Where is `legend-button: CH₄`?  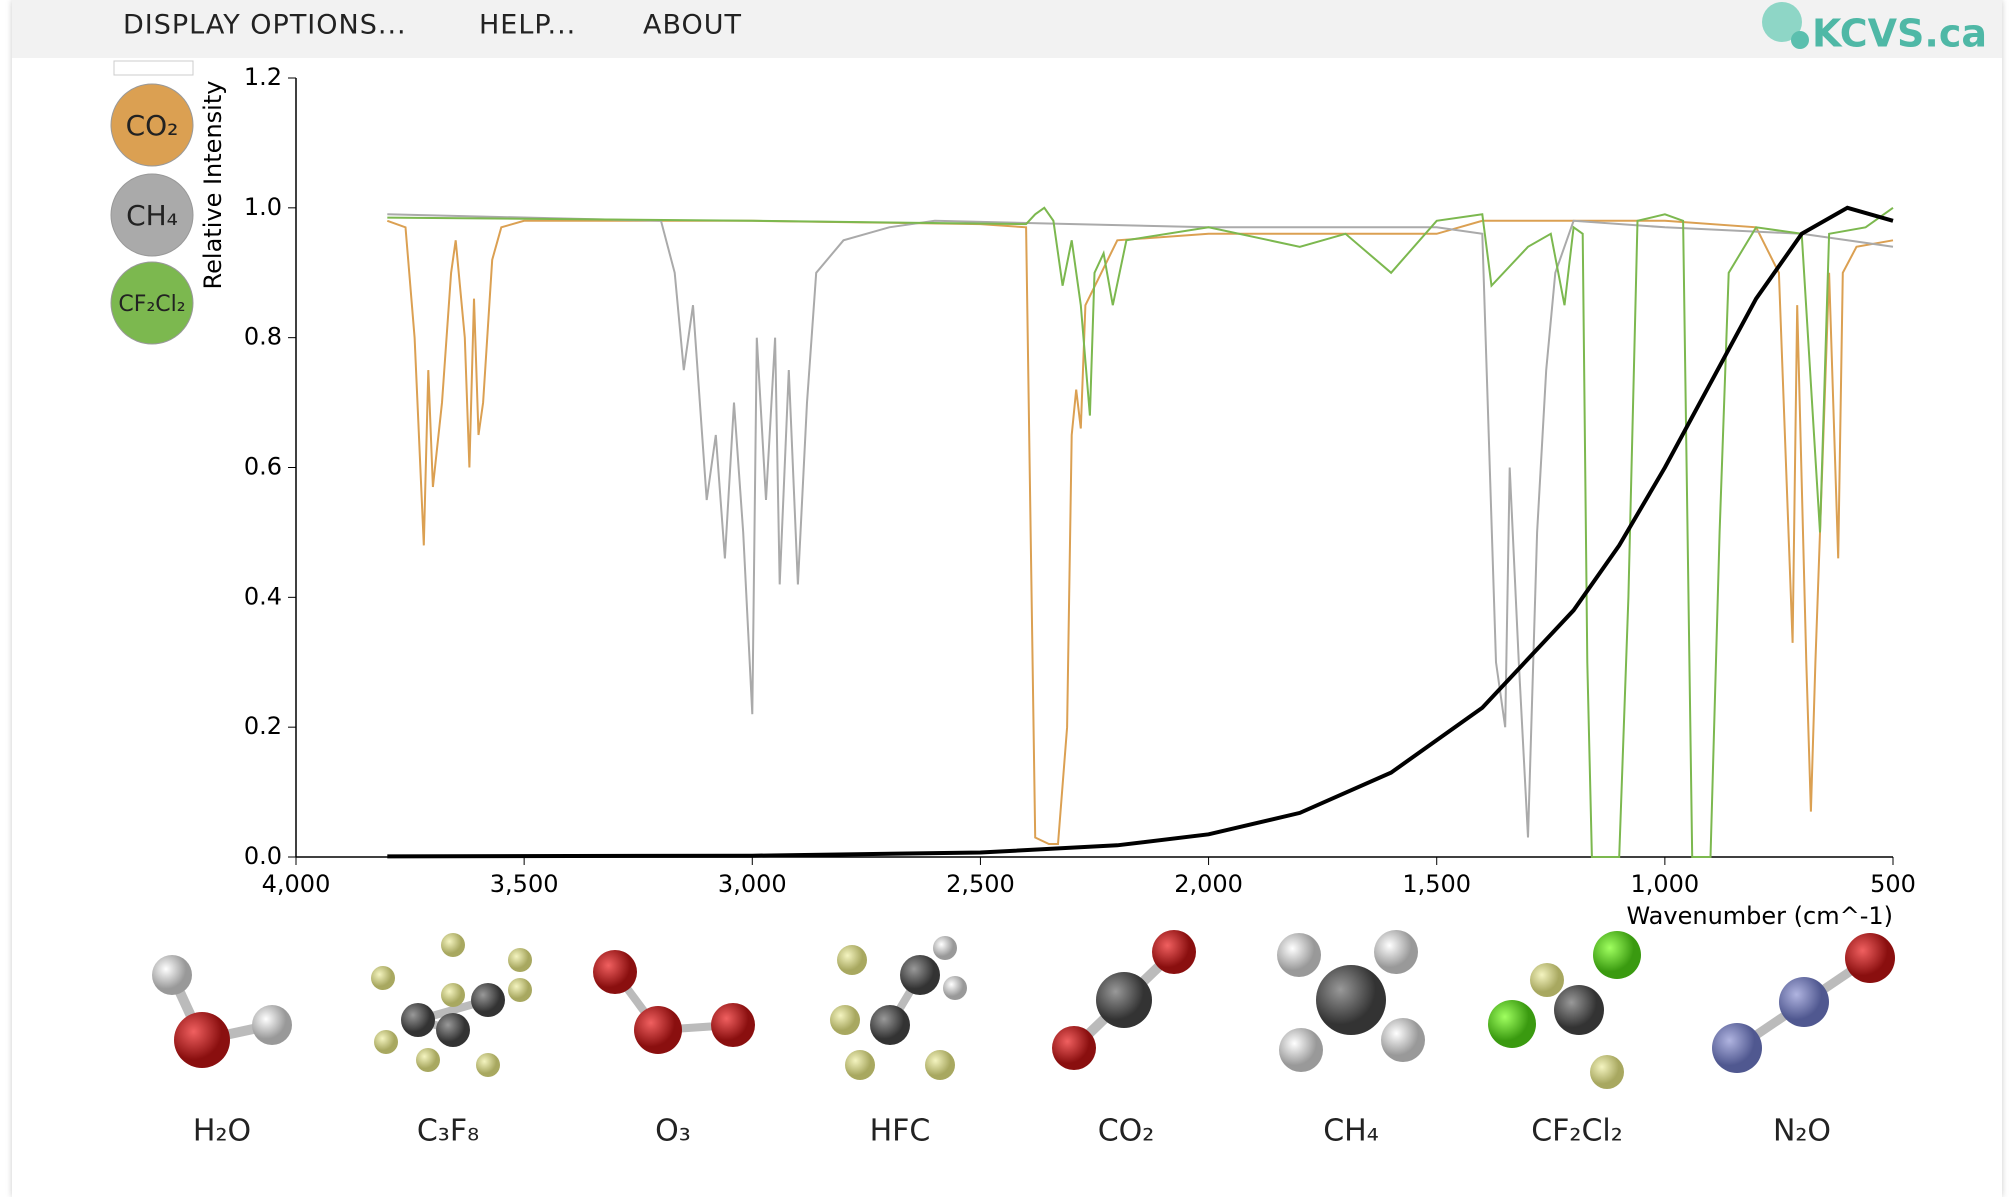 legend-button: CH₄ is located at coordinates (152, 215).